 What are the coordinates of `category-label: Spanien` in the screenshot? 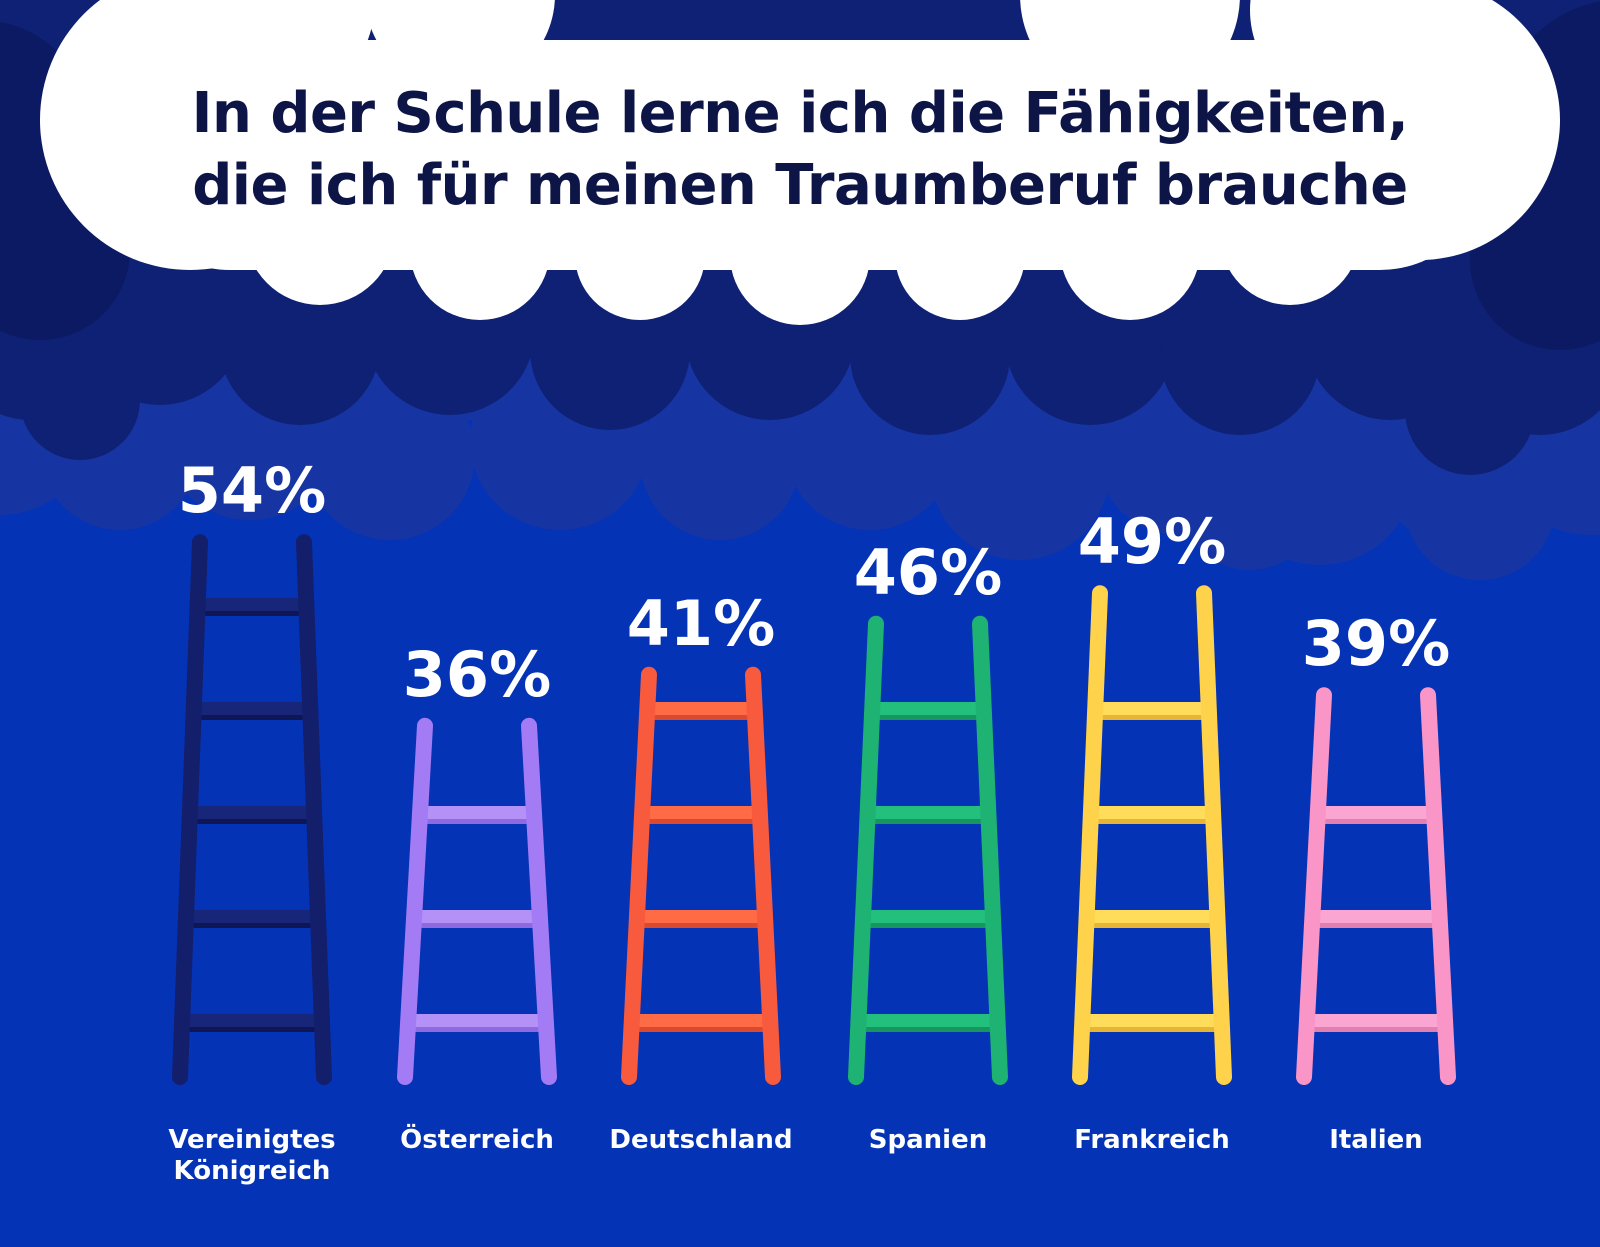 It's located at (928, 1140).